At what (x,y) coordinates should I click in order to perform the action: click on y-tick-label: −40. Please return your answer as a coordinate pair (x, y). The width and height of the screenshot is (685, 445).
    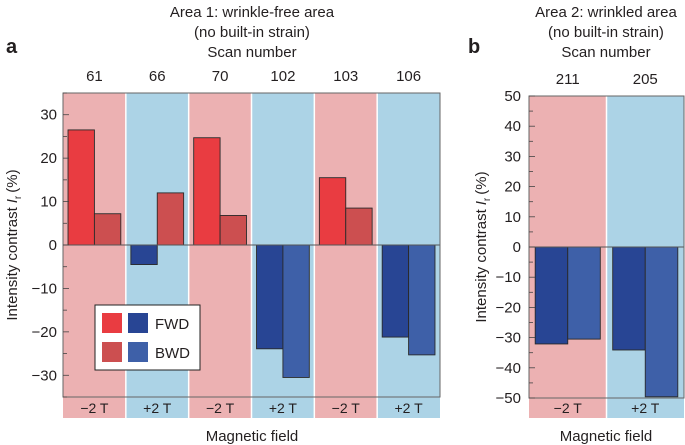
    Looking at the image, I should click on (508, 368).